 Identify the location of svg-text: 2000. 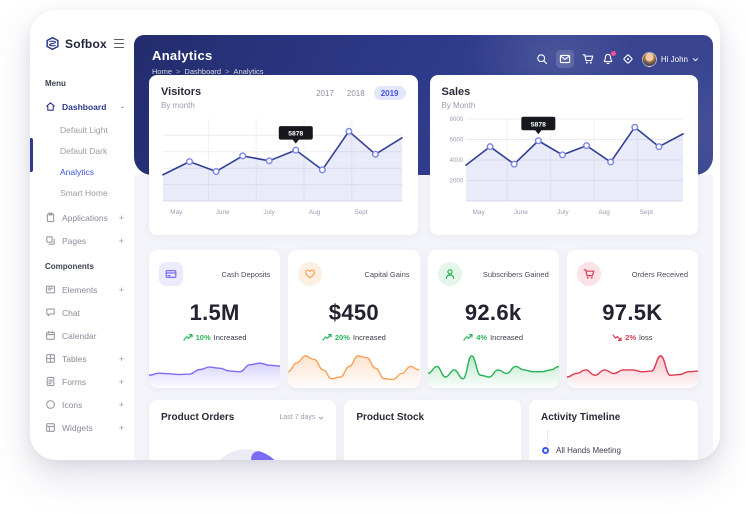
(456, 182).